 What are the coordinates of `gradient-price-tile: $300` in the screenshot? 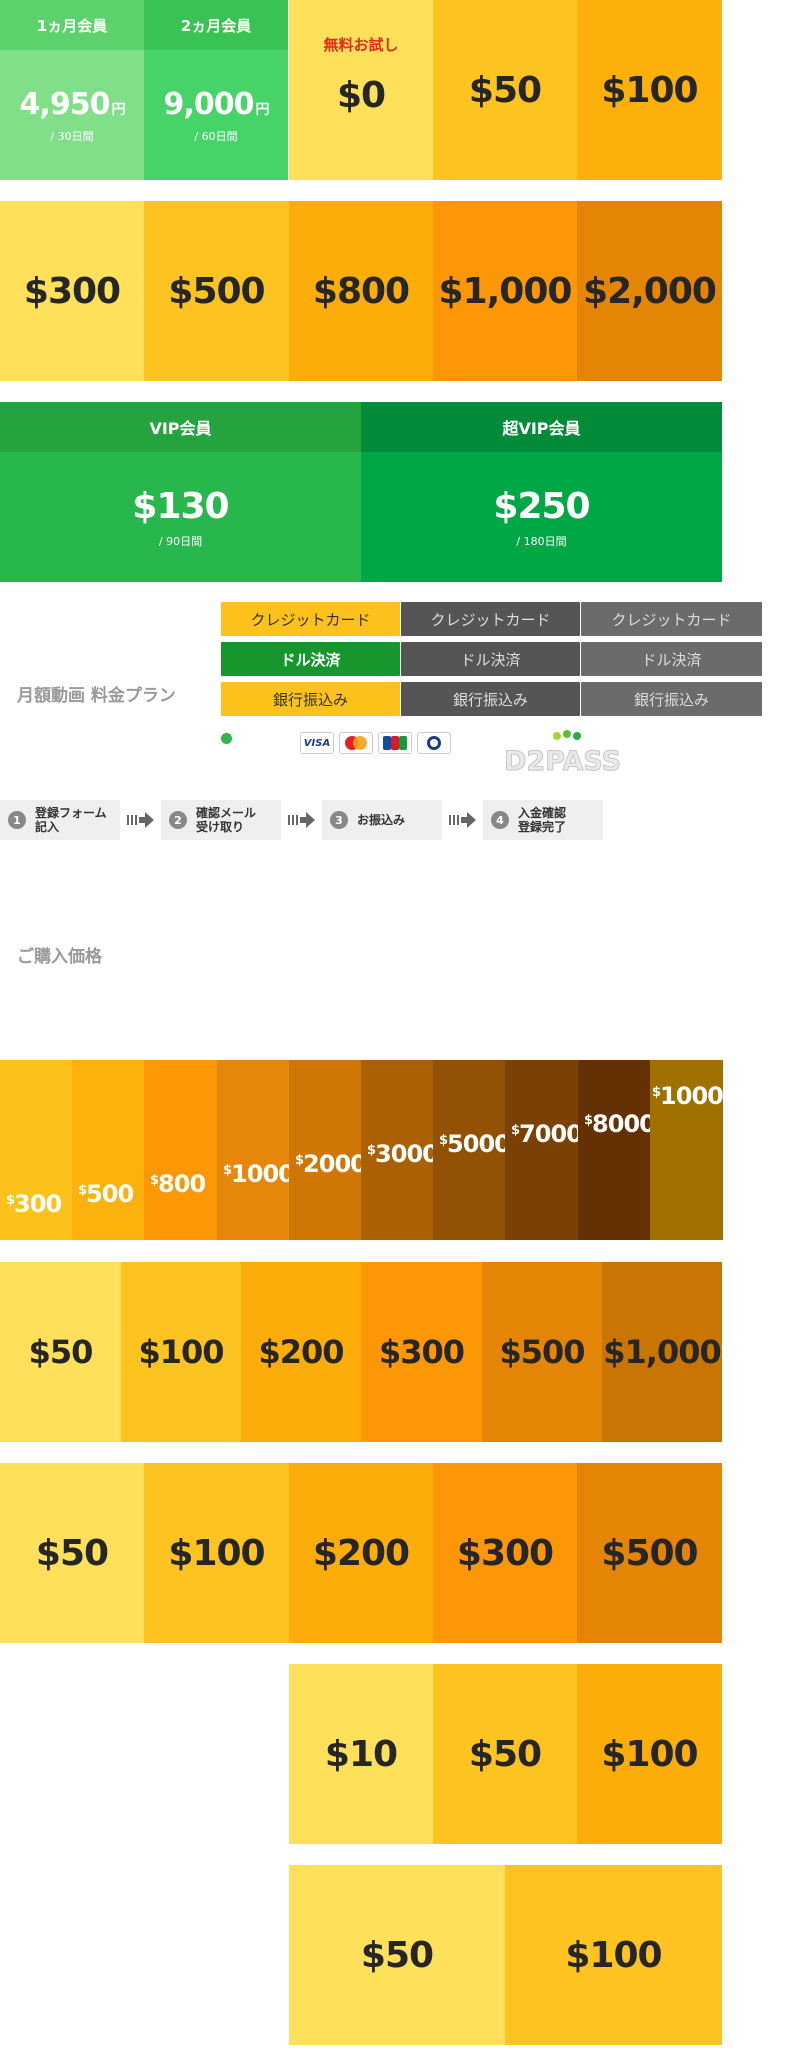 It's located at (36, 1150).